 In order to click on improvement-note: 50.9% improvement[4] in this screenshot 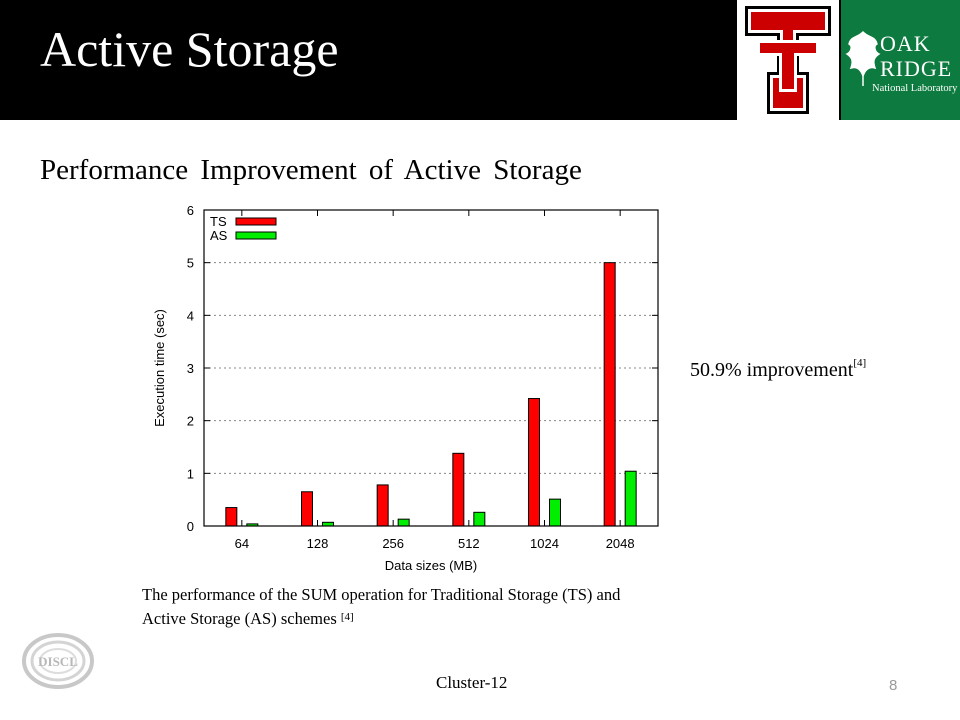, I will do `click(778, 369)`.